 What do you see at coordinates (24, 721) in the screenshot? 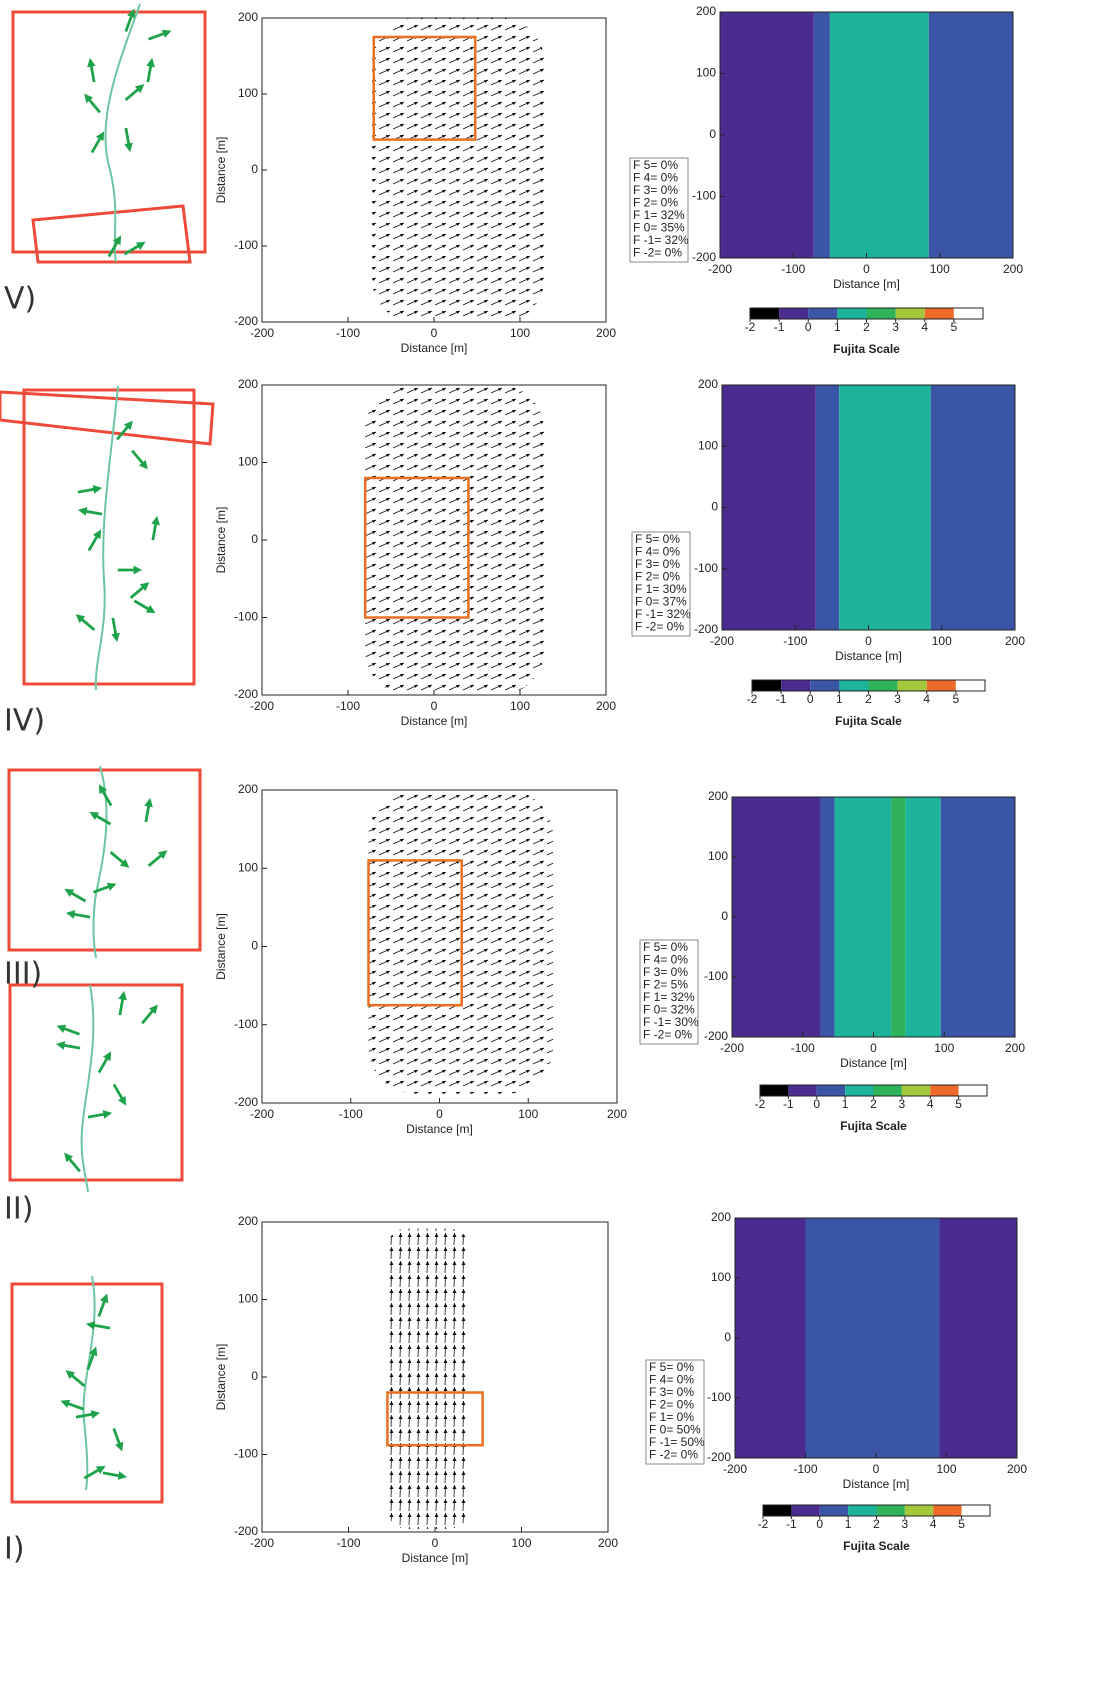
I see `panel-label: IV)` at bounding box center [24, 721].